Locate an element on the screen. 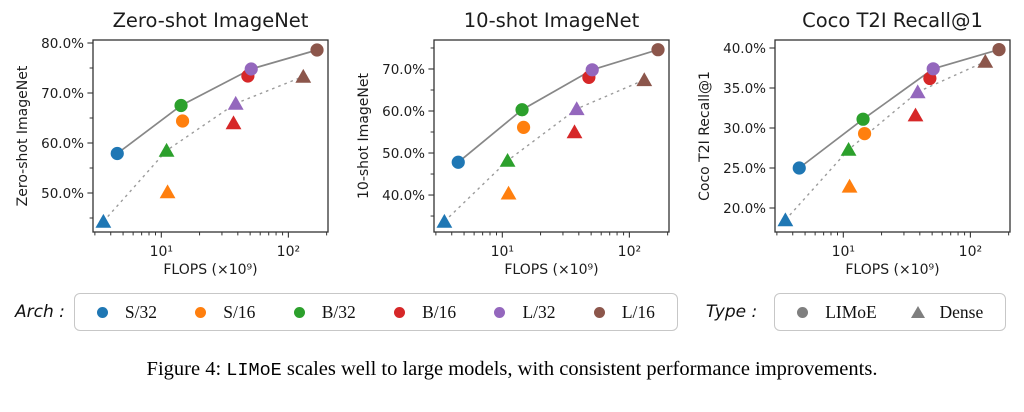 This screenshot has height=412, width=1024. y-tick-label: 20.0% is located at coordinates (744, 209).